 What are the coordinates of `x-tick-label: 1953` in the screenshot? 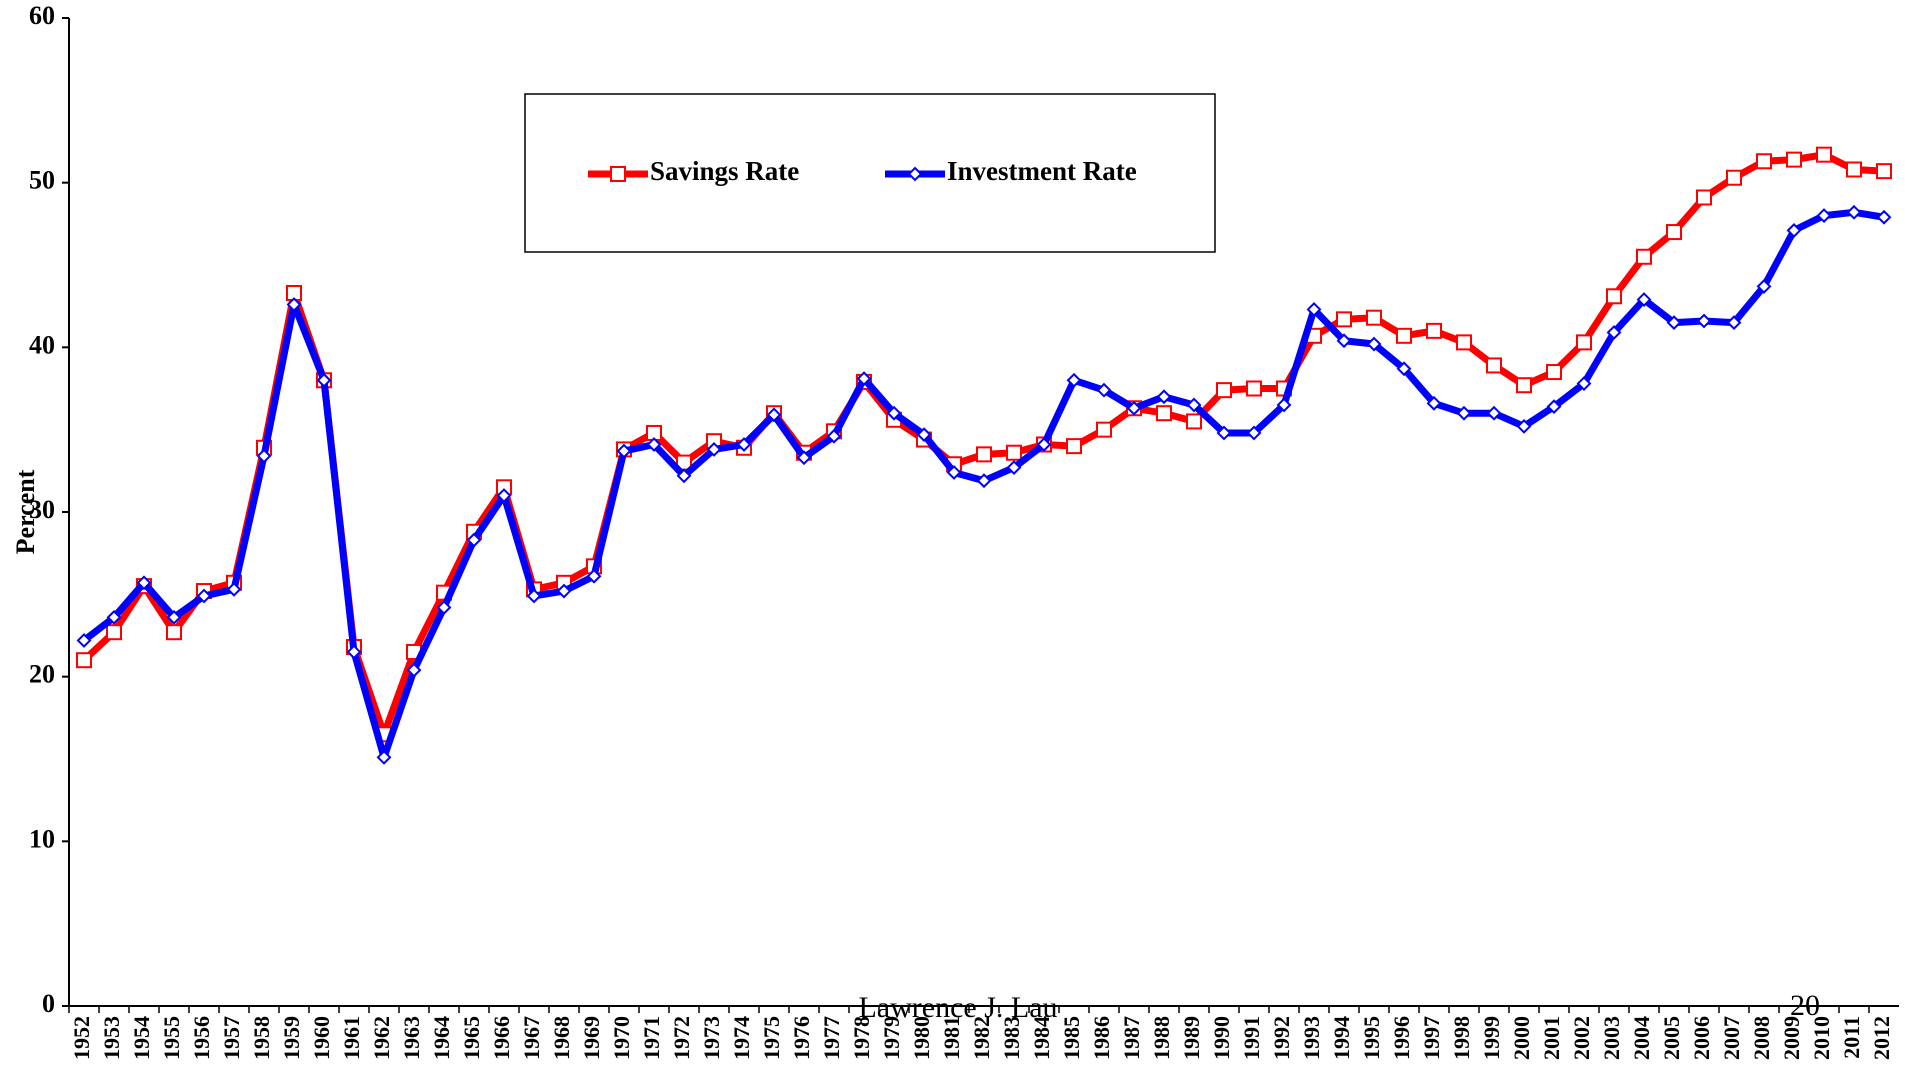 It's located at (111, 1038).